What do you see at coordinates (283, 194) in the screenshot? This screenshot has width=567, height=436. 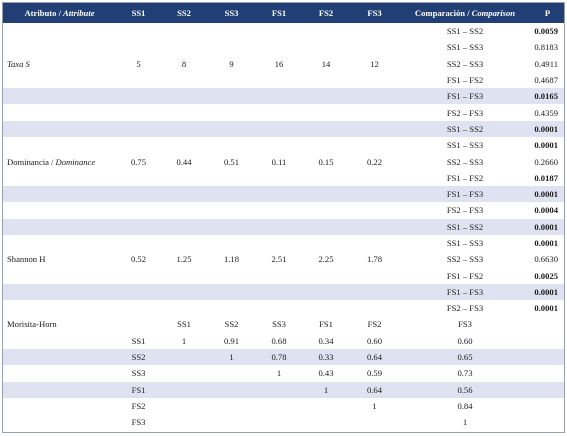 I see `table-row: FS1 – FS3 0.0001` at bounding box center [283, 194].